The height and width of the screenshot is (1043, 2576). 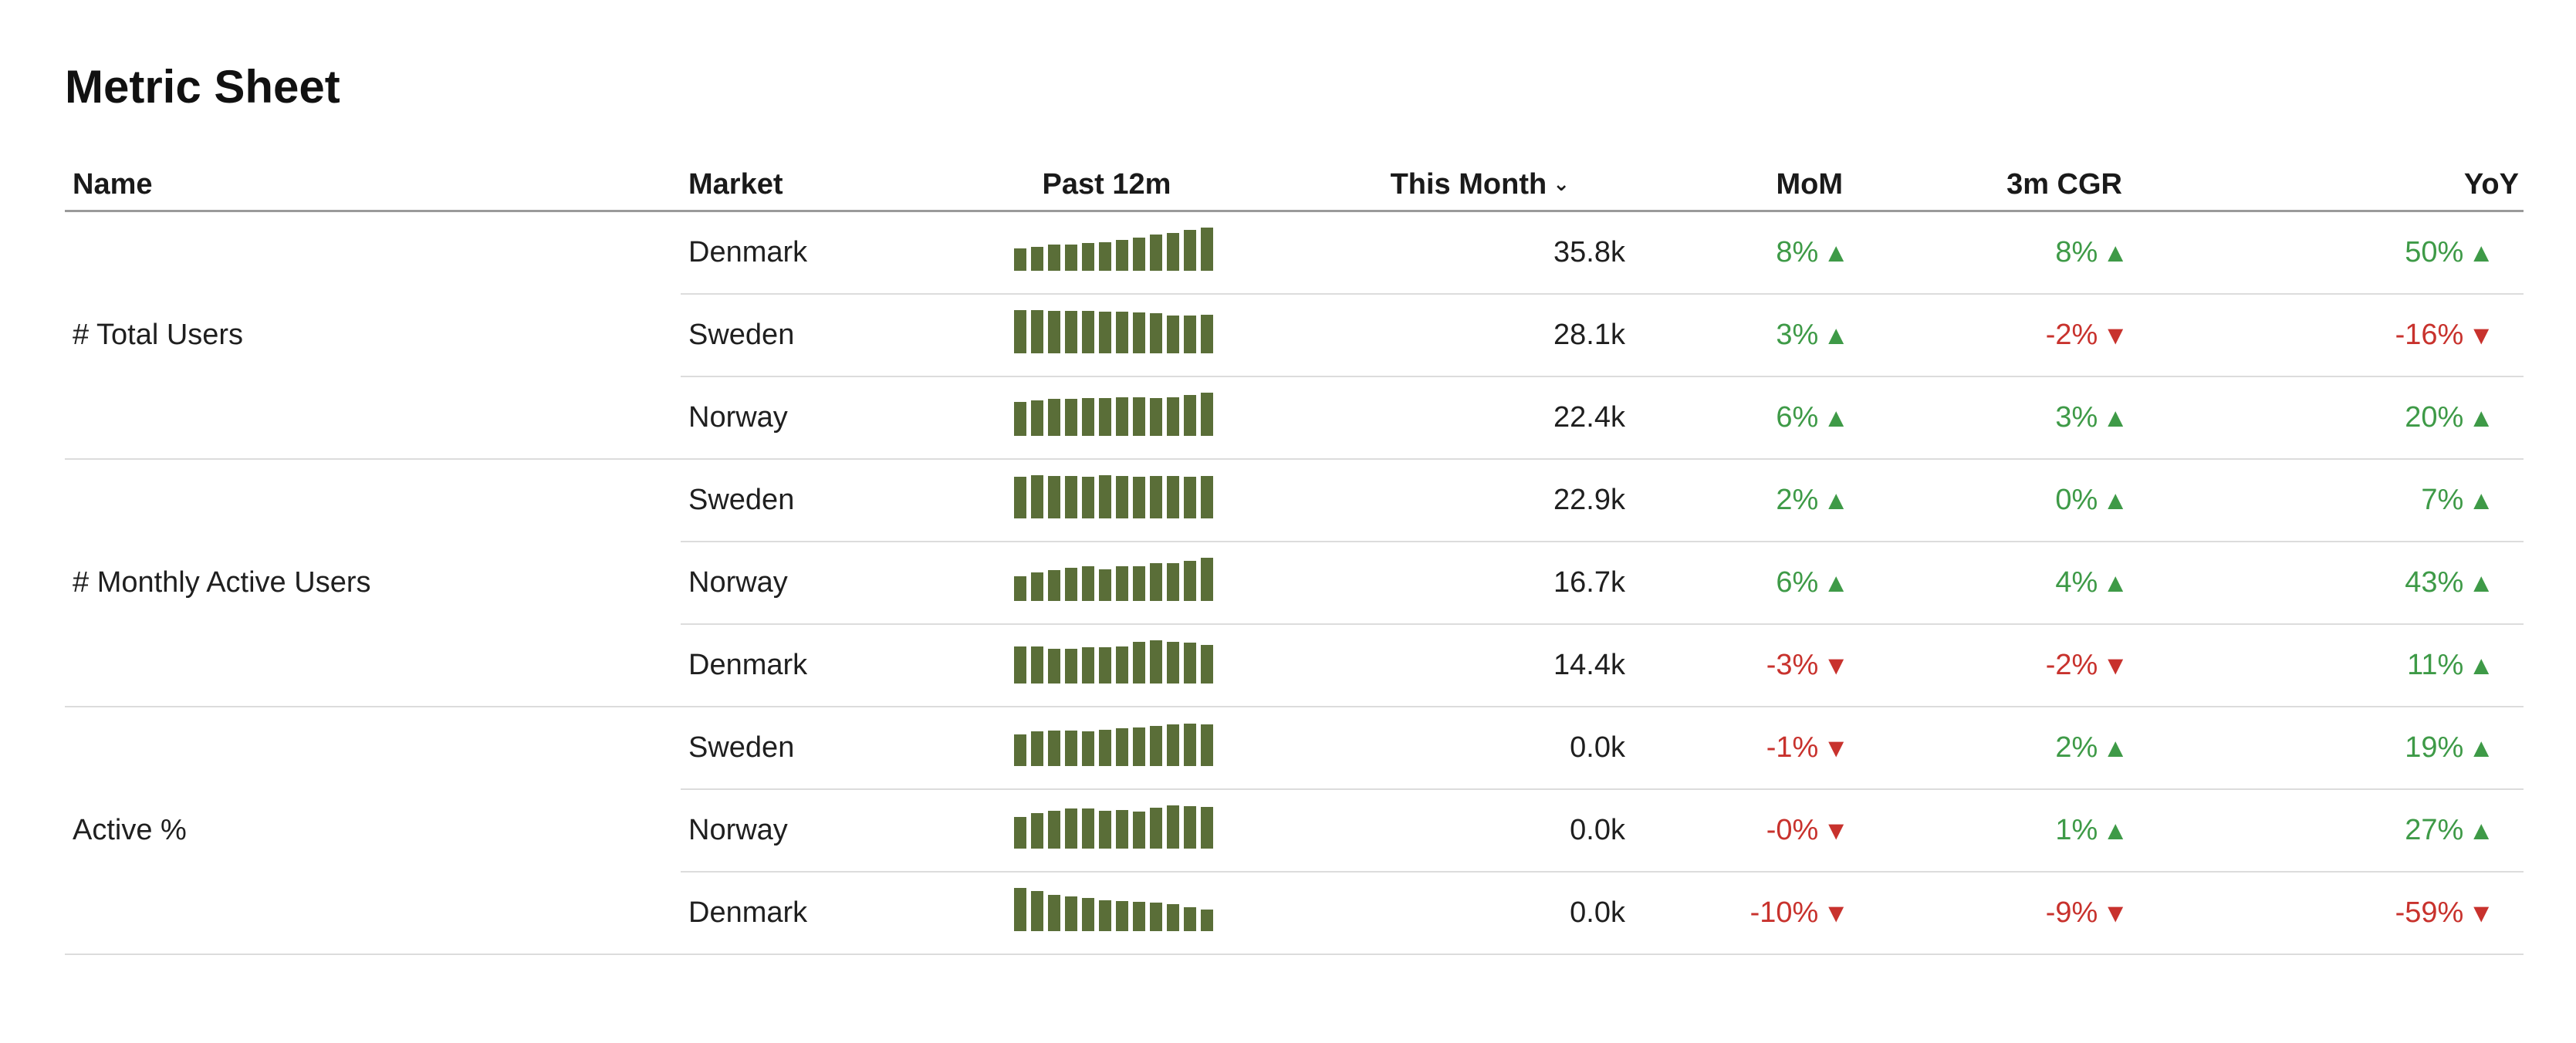 I want to click on cgr-cell: -2% ▼, so click(x=2044, y=335).